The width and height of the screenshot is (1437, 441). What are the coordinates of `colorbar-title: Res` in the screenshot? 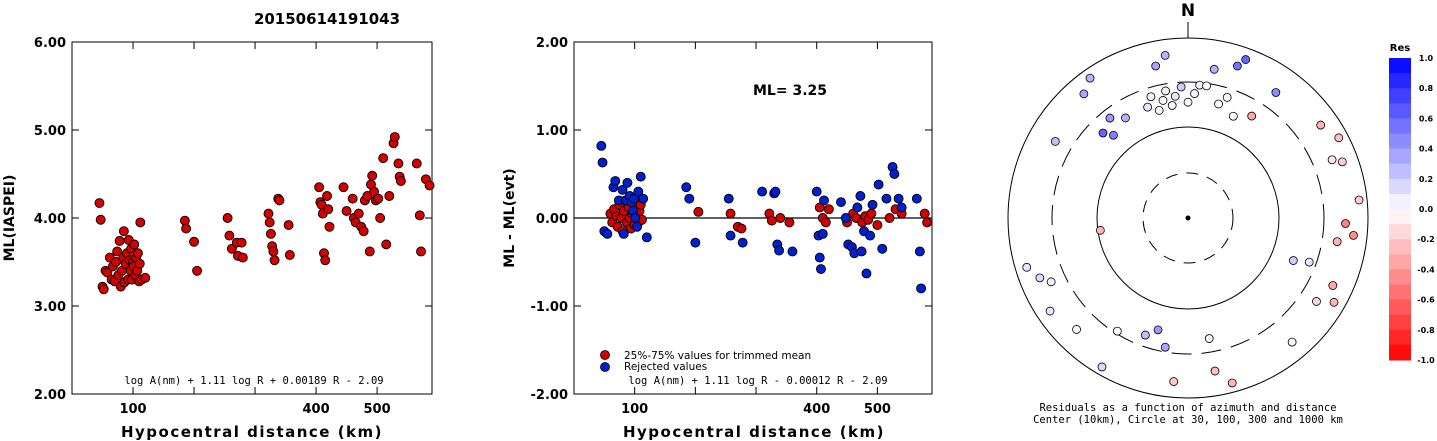 It's located at (1400, 48).